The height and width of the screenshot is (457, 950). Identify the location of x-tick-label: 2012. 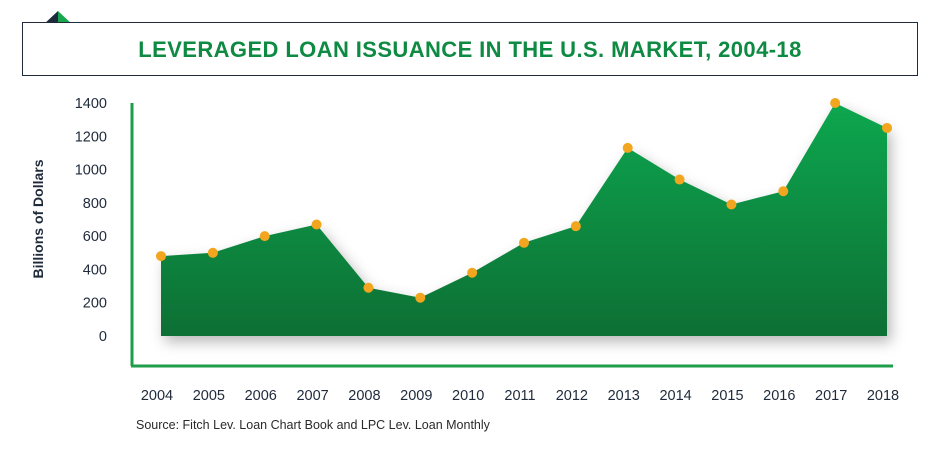
(572, 396).